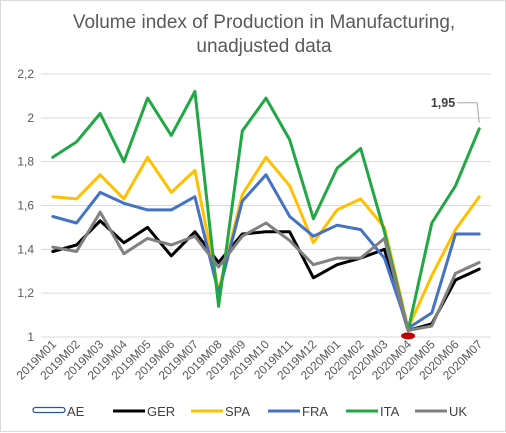 The width and height of the screenshot is (506, 433). What do you see at coordinates (49, 410) in the screenshot?
I see `legend-swatch-ae` at bounding box center [49, 410].